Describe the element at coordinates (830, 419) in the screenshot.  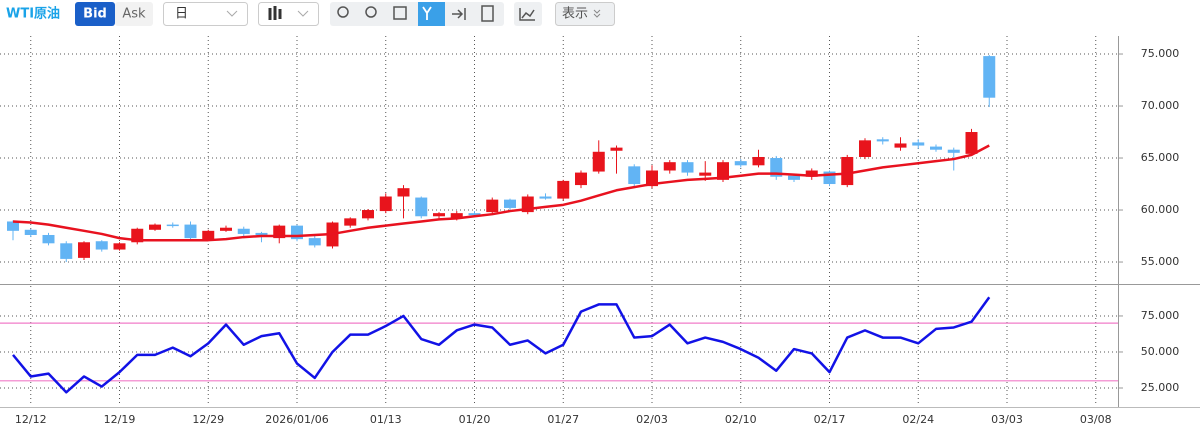
I see `x-tick-label: 02/17` at that location.